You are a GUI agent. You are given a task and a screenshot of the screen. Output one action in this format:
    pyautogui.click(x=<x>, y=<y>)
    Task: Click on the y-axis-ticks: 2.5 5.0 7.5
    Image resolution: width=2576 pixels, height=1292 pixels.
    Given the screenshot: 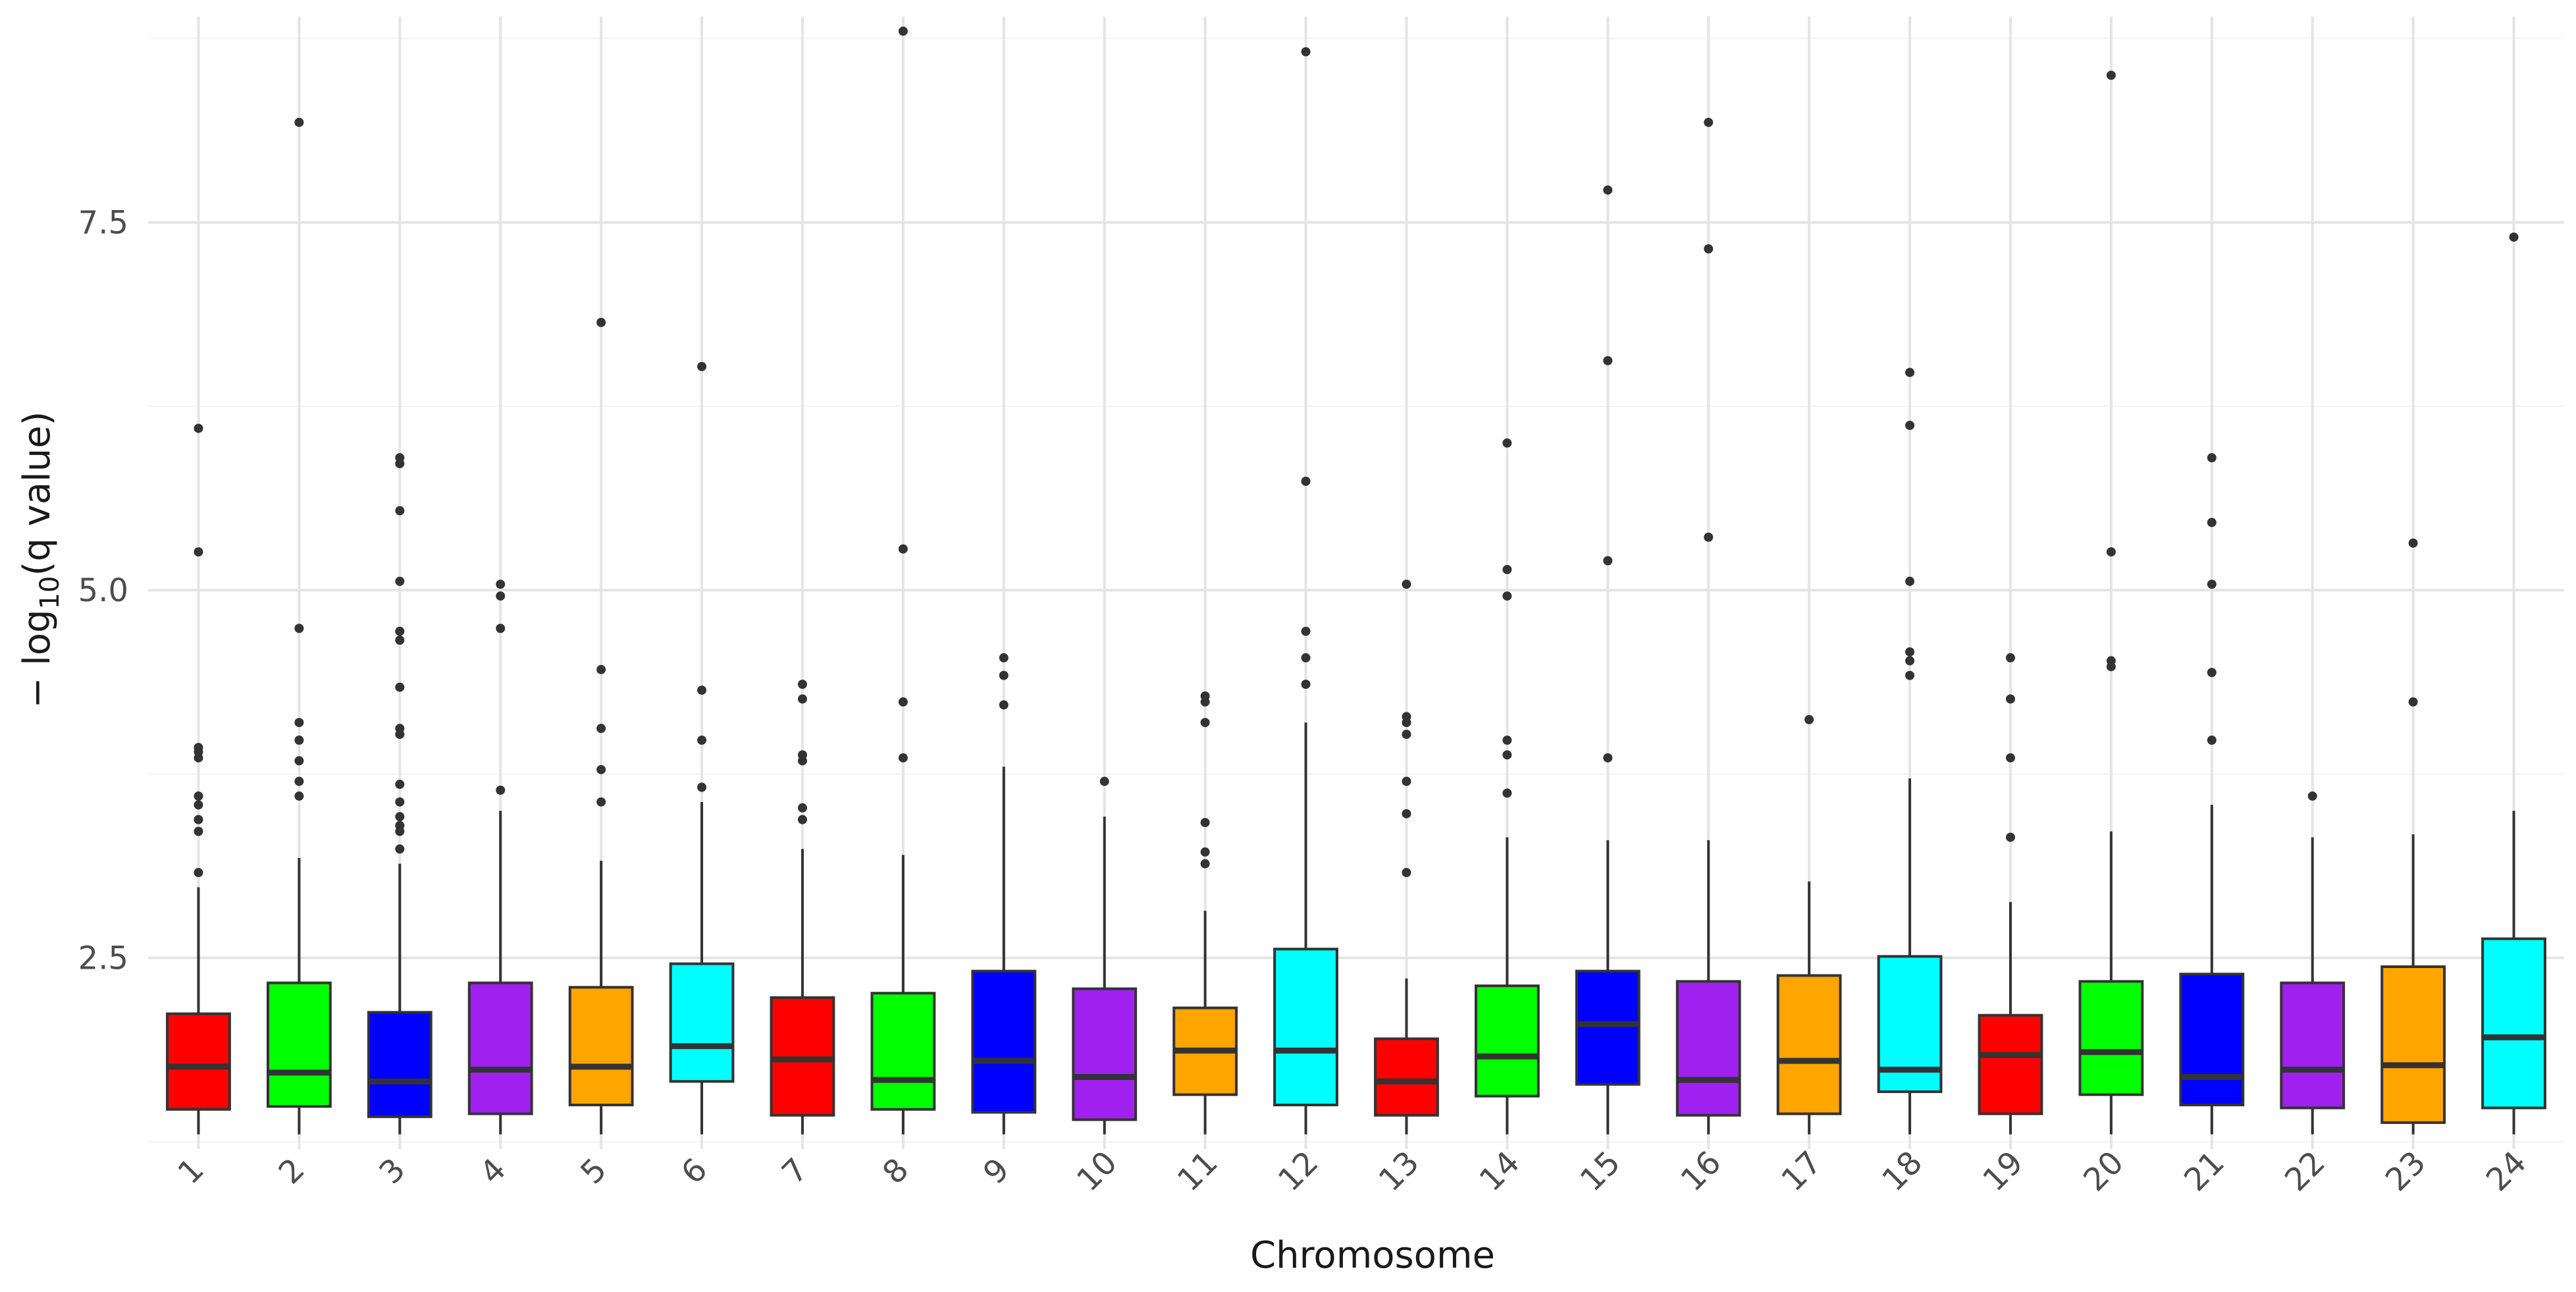 What is the action you would take?
    pyautogui.click(x=103, y=591)
    